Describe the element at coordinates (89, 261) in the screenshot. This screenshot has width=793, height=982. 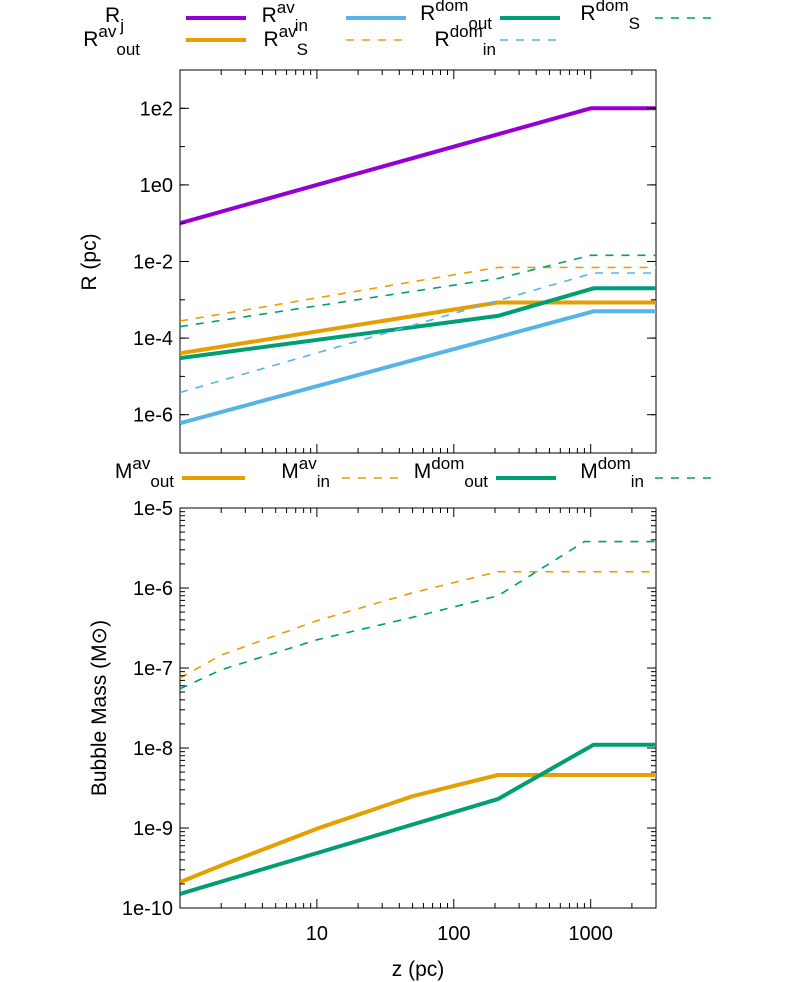
I see `radius-y-axis-label: R (pc)` at that location.